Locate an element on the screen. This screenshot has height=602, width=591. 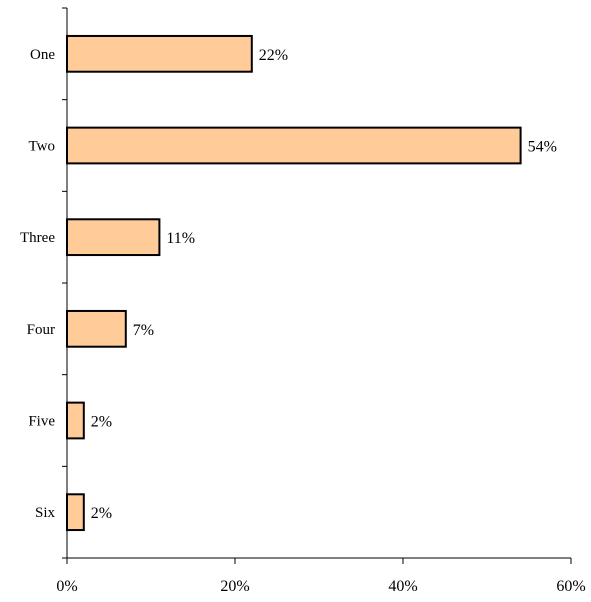
bar-six is located at coordinates (75, 512).